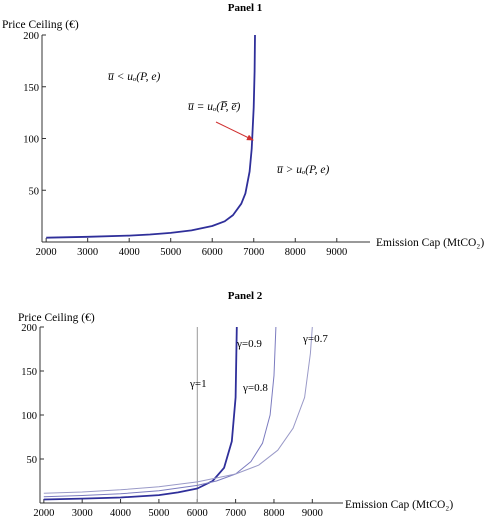  What do you see at coordinates (430, 243) in the screenshot?
I see `panel-1-x-axis-title: Emission Cap (MtCO₂)` at bounding box center [430, 243].